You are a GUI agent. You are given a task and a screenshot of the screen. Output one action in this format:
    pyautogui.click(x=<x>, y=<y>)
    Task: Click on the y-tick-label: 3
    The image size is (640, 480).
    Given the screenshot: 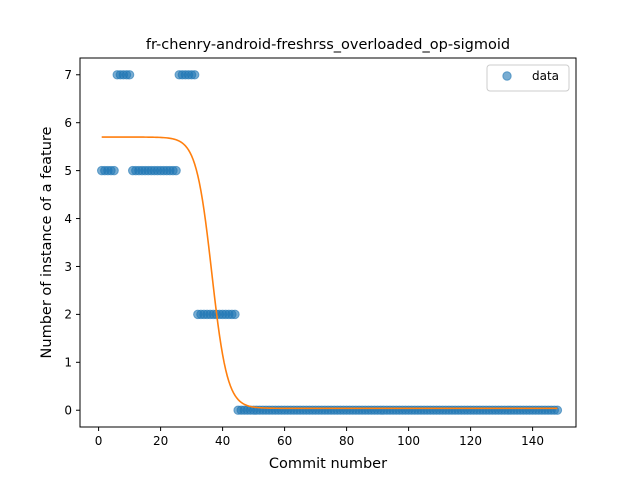 What is the action you would take?
    pyautogui.click(x=68, y=267)
    